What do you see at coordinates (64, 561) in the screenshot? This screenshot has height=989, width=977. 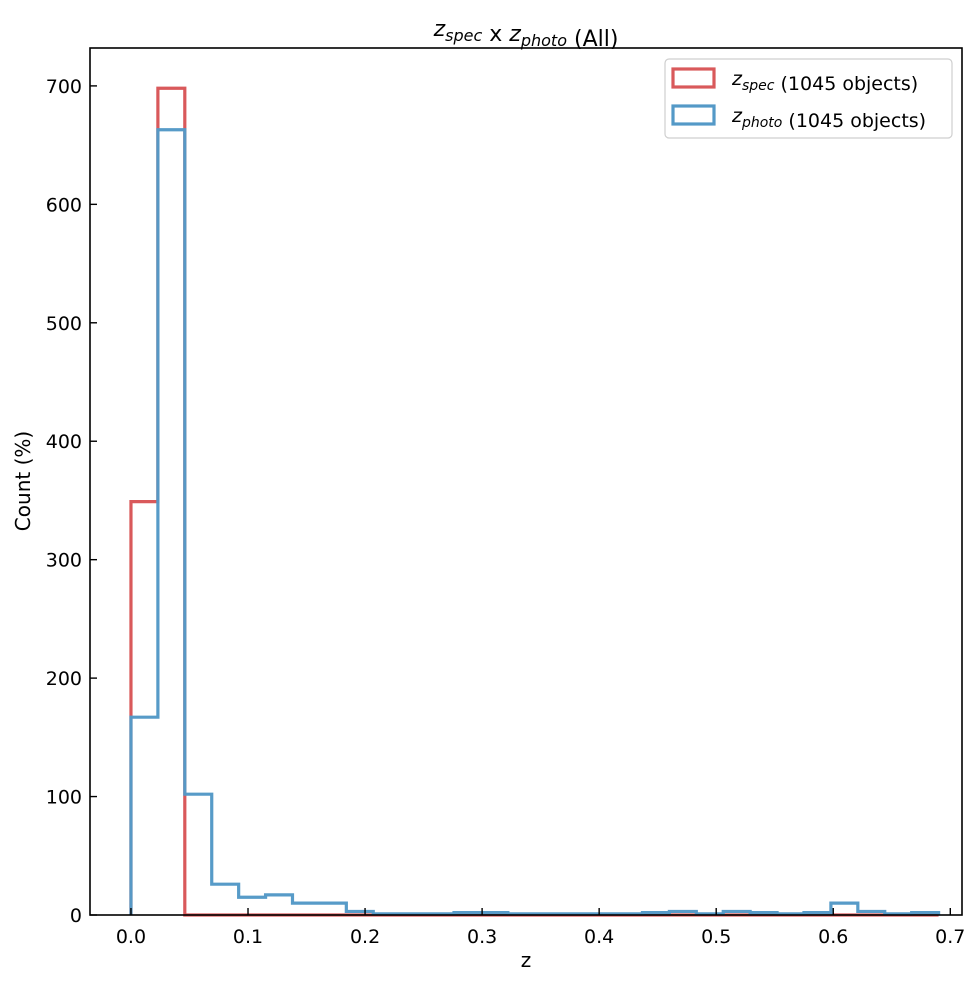 I see `y-tick-label: 300` at bounding box center [64, 561].